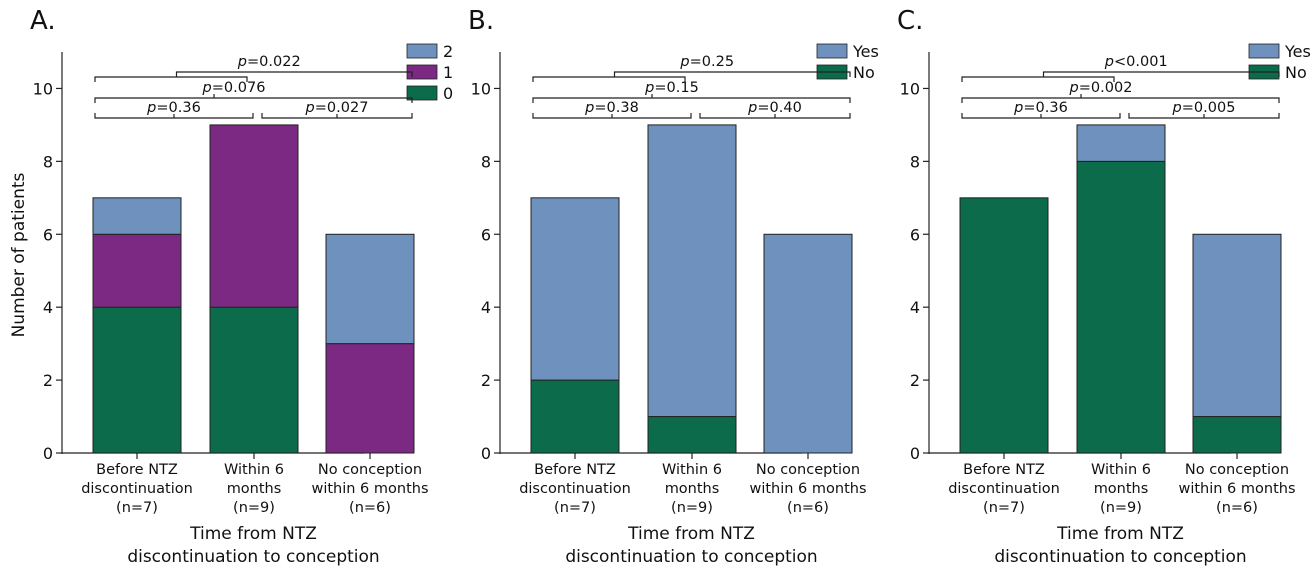 This screenshot has width=1316, height=570. Describe the element at coordinates (269, 62) in the screenshot. I see `p-value-label: p=0.022` at that location.